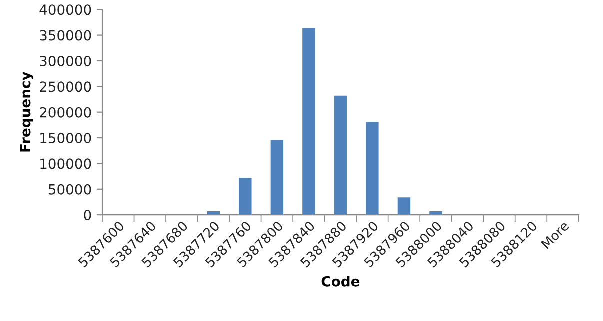 This screenshot has width=603, height=321. Describe the element at coordinates (66, 138) in the screenshot. I see `y-tick-label: 150000` at that location.